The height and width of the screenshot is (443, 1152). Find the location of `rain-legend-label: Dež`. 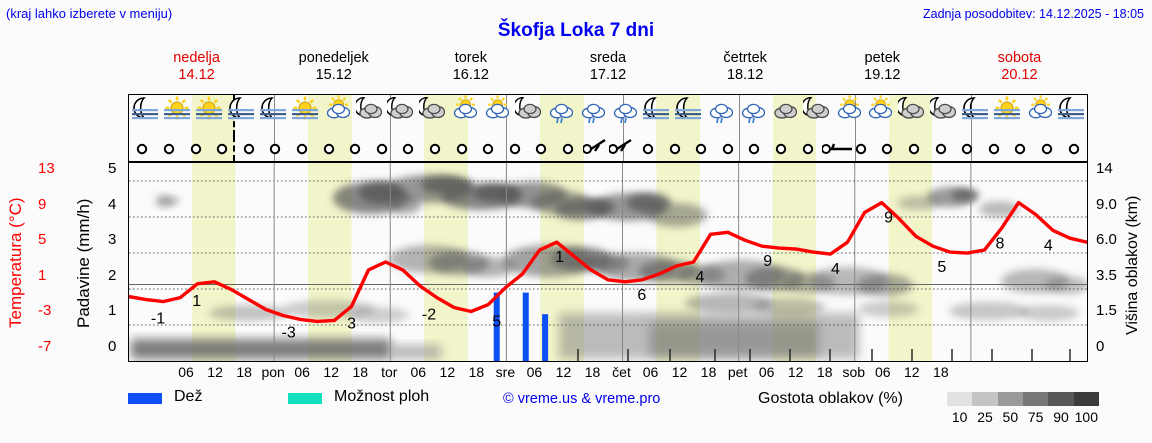

rain-legend-label: Dež is located at coordinates (188, 396).